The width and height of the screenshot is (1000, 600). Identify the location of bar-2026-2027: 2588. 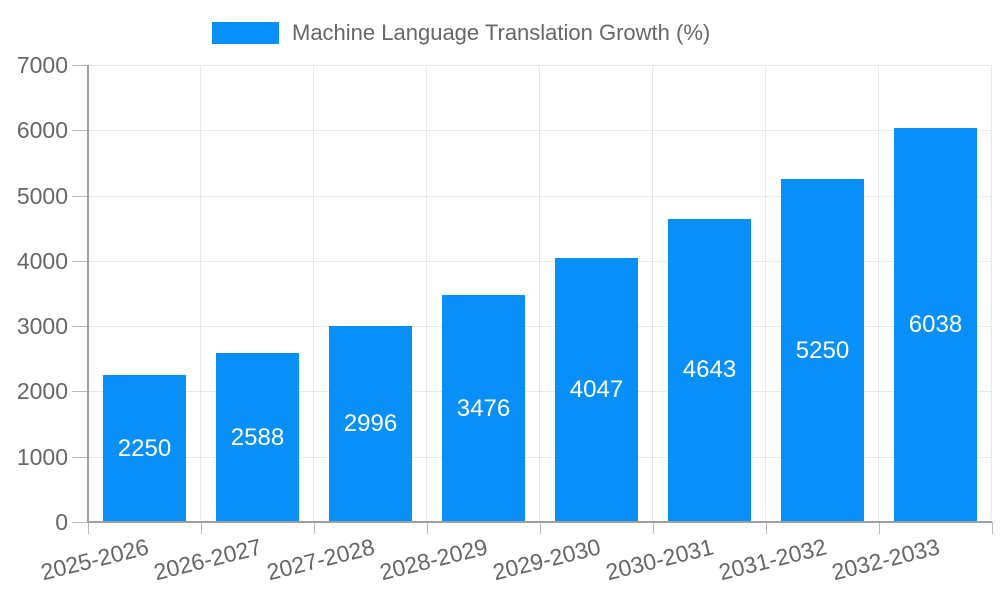
(257, 437).